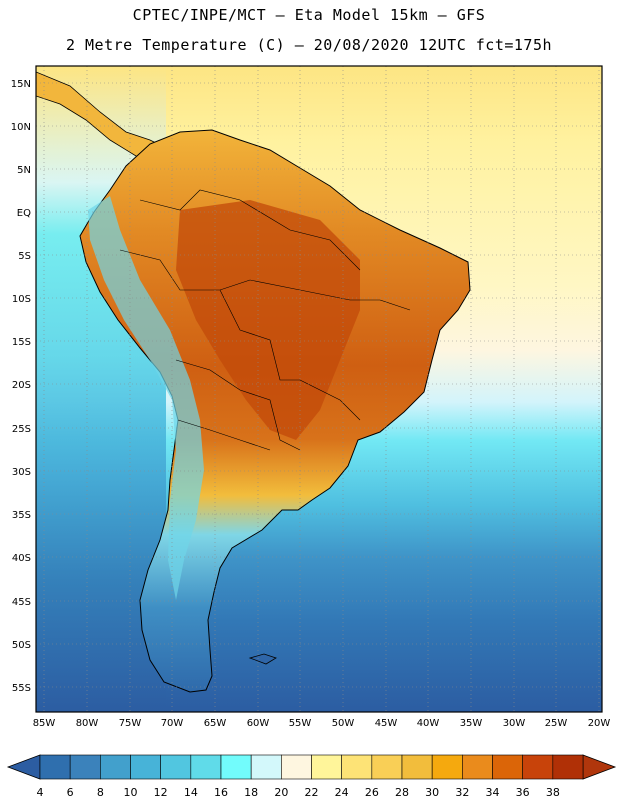 This screenshot has width=618, height=800. What do you see at coordinates (309, 15) in the screenshot?
I see `map-title-line1: CPTEC/INPE/MCT – Eta Model 15km – GFS` at bounding box center [309, 15].